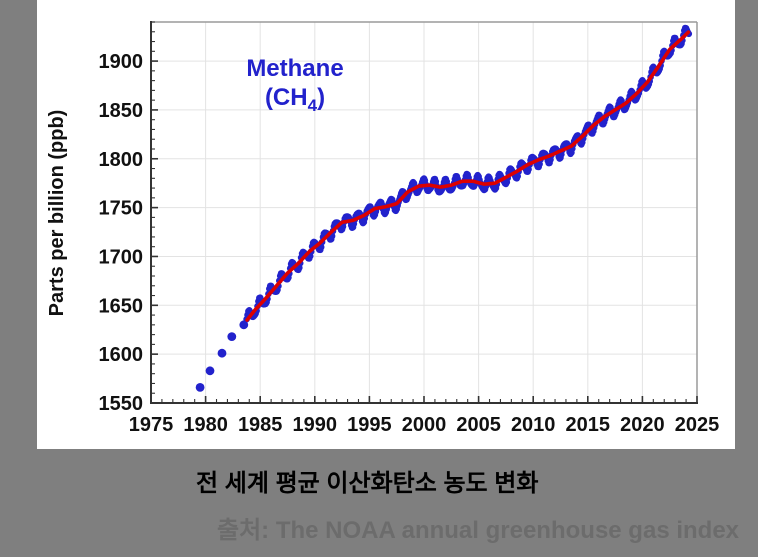 Image resolution: width=758 pixels, height=557 pixels. Describe the element at coordinates (588, 425) in the screenshot. I see `x-tick-label: 2015` at that location.